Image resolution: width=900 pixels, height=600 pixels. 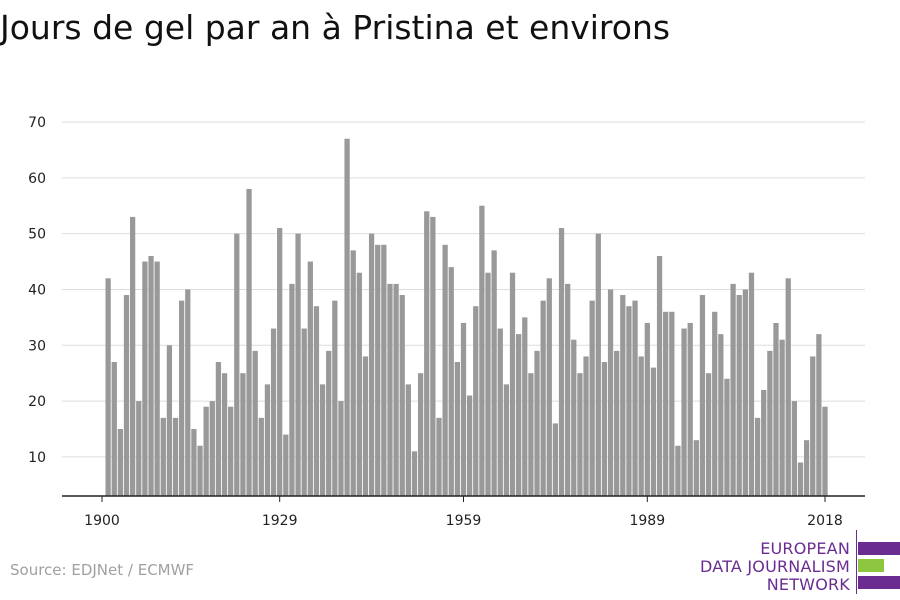 I want to click on x-tick-label: 1959, so click(x=464, y=521).